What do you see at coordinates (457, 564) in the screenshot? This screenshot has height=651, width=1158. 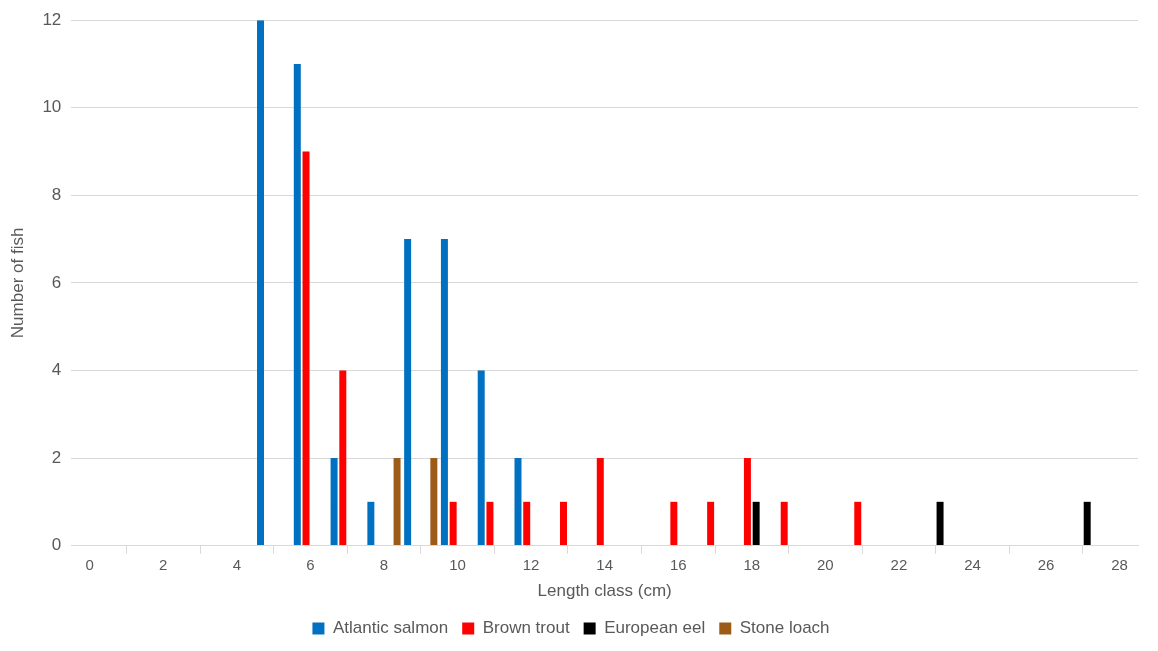 I see `x-tick-label: 10` at bounding box center [457, 564].